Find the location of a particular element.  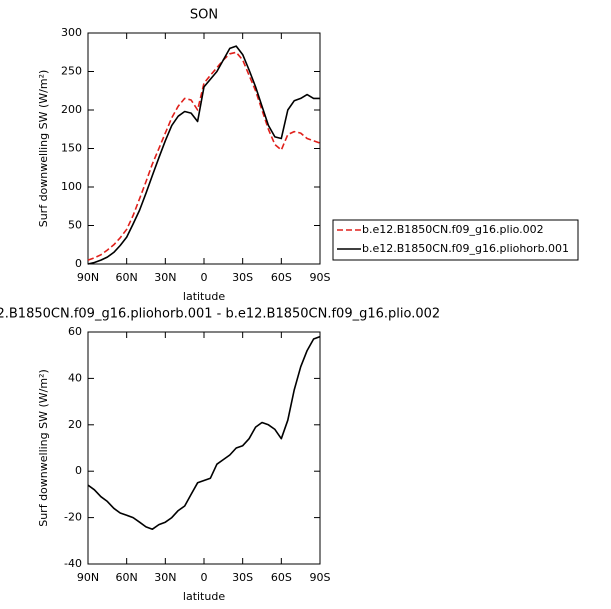

y-tick-label: 60 is located at coordinates (75, 331).